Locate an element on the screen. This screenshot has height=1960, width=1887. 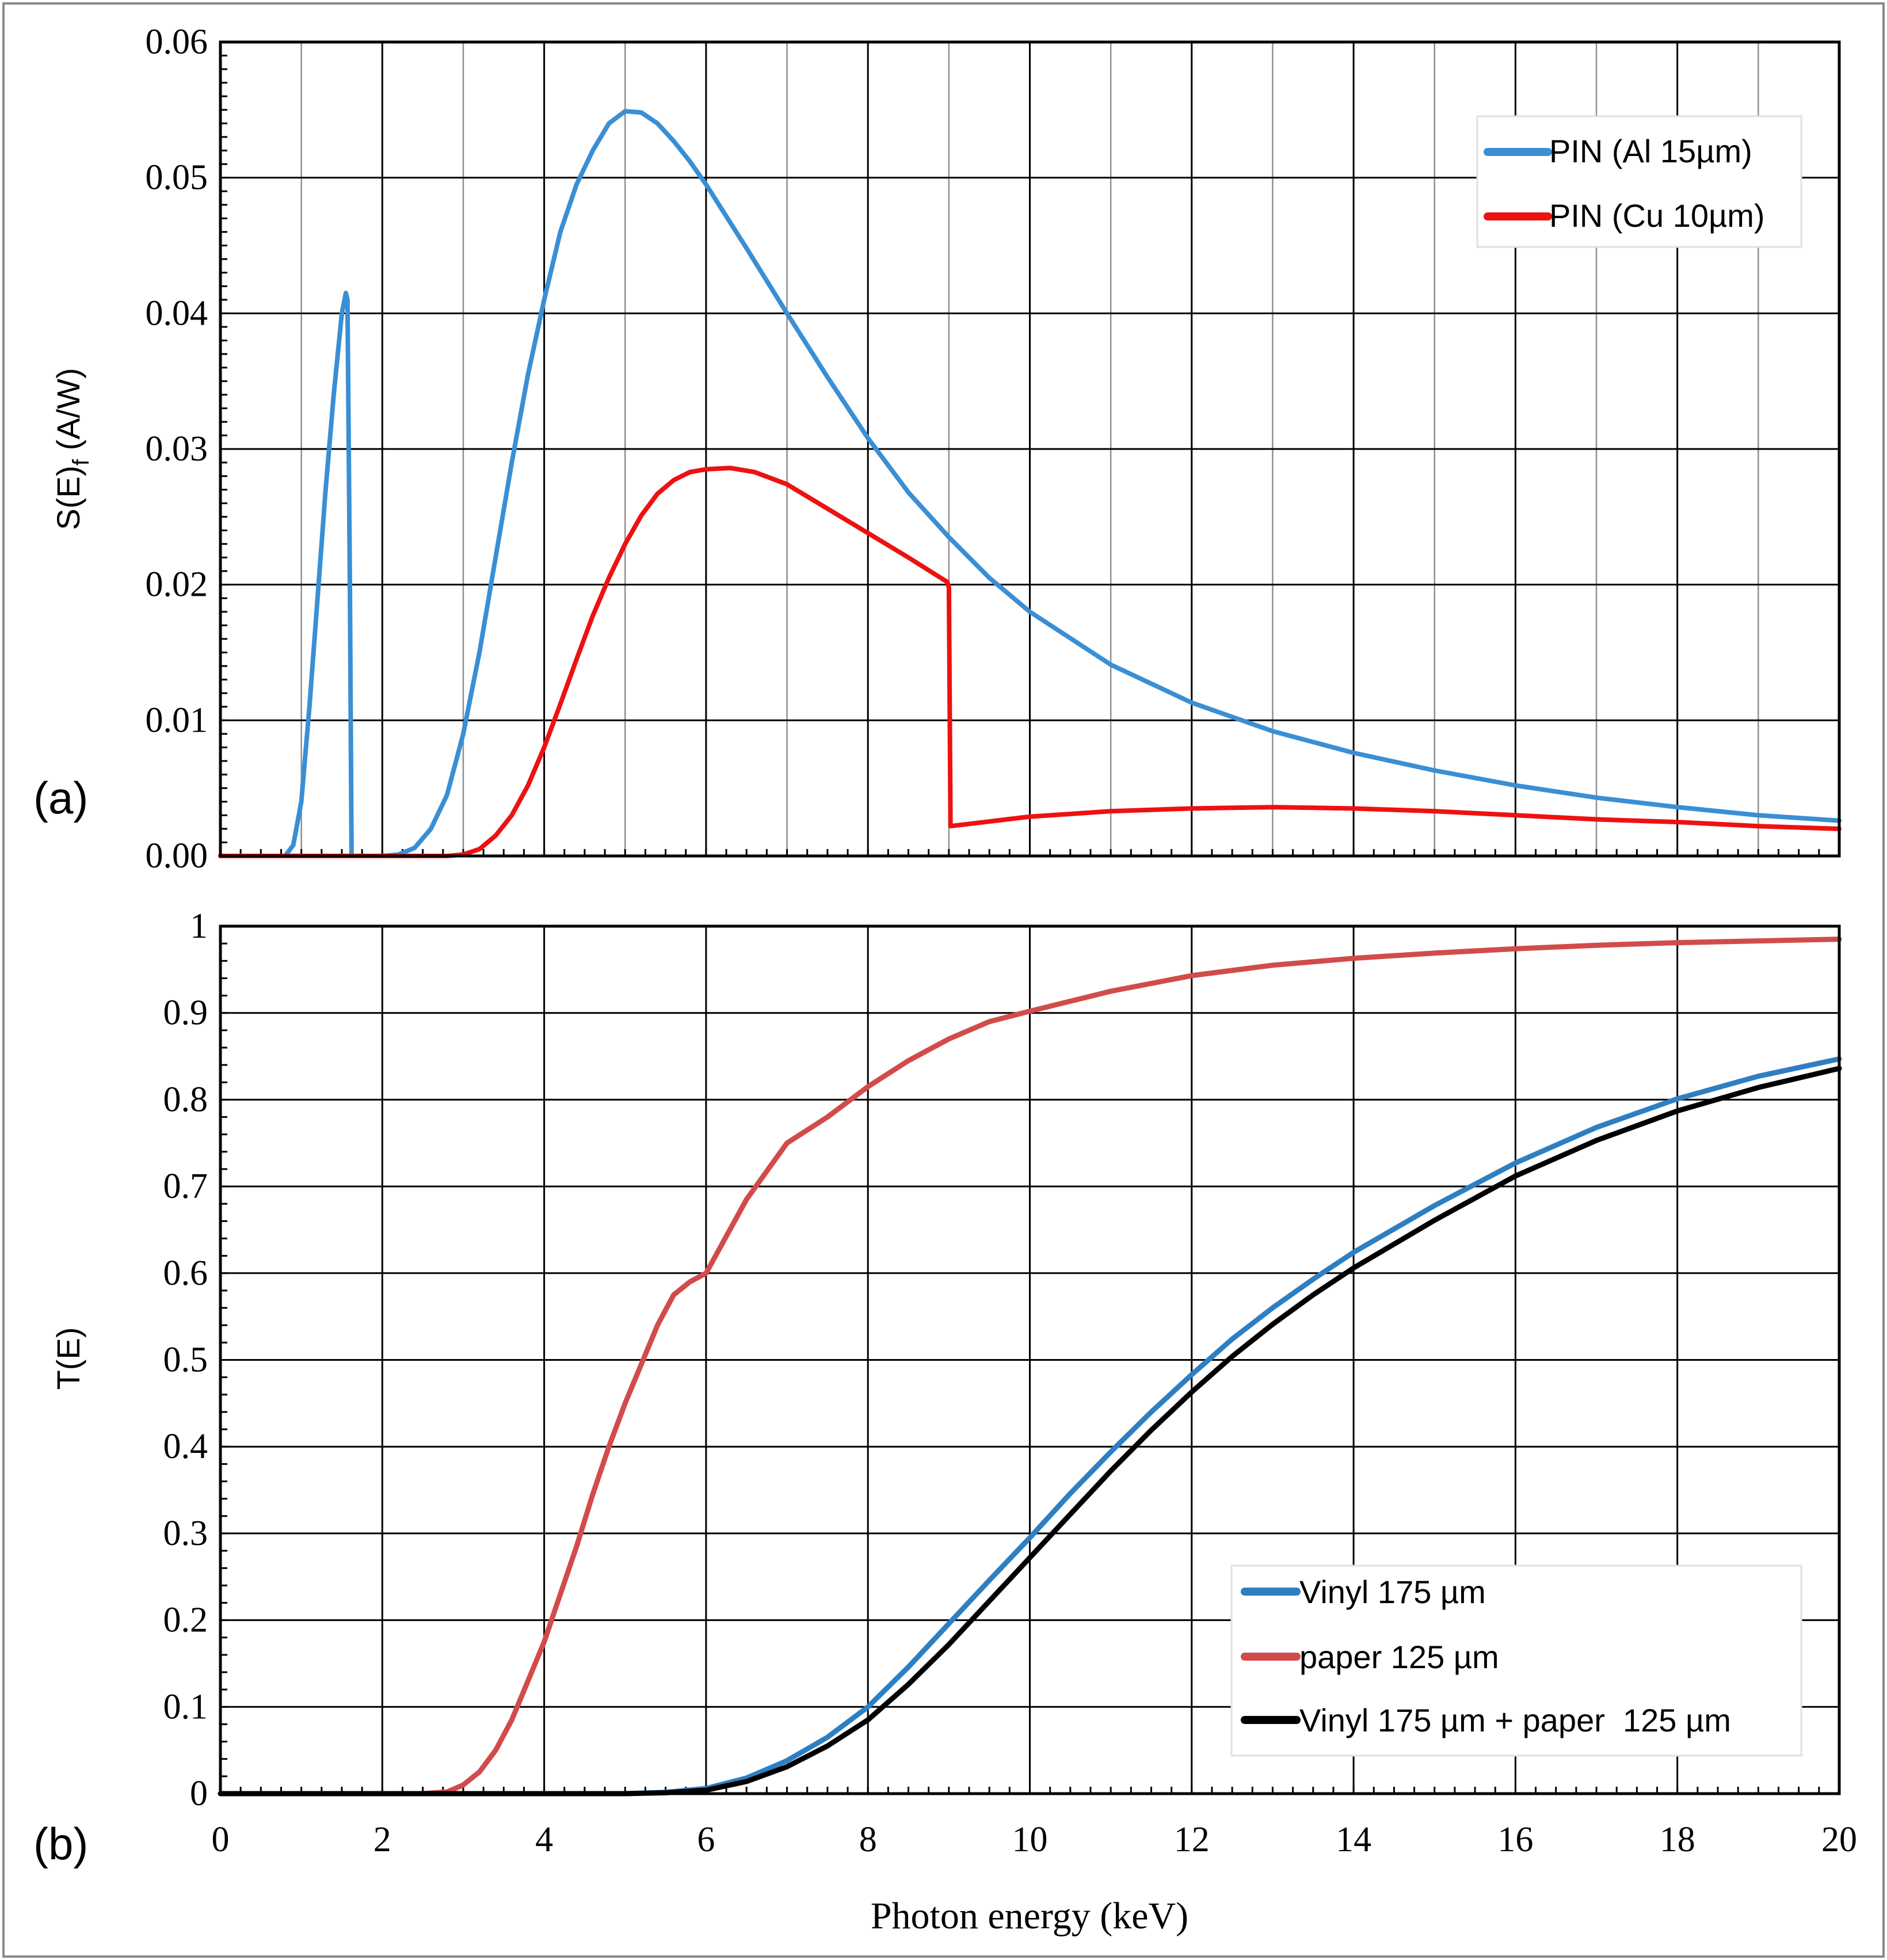
y-tick-label: 0.01 is located at coordinates (177, 720).